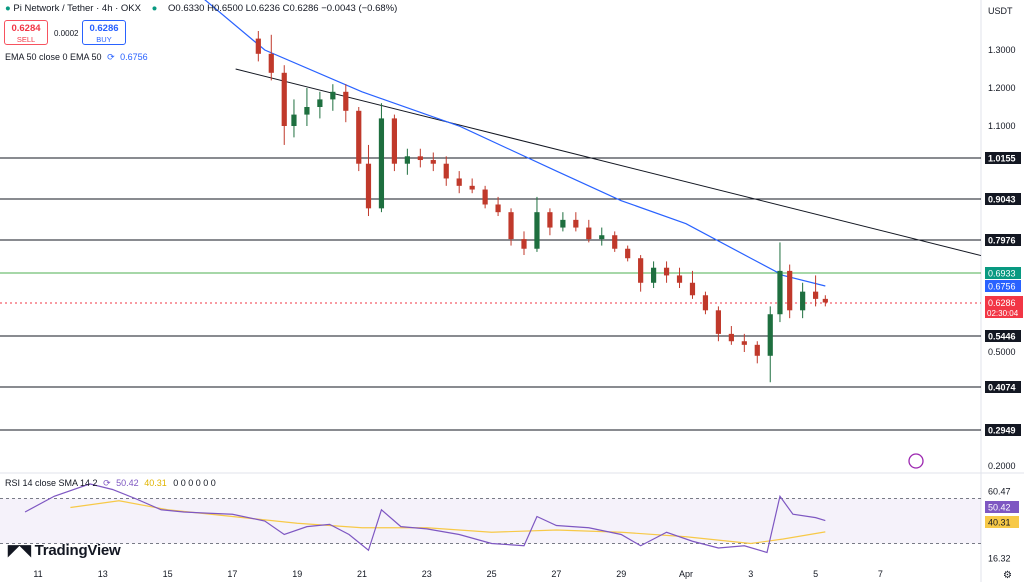 This screenshot has width=1024, height=582. I want to click on price-tick-label: 0.2000, so click(1002, 466).